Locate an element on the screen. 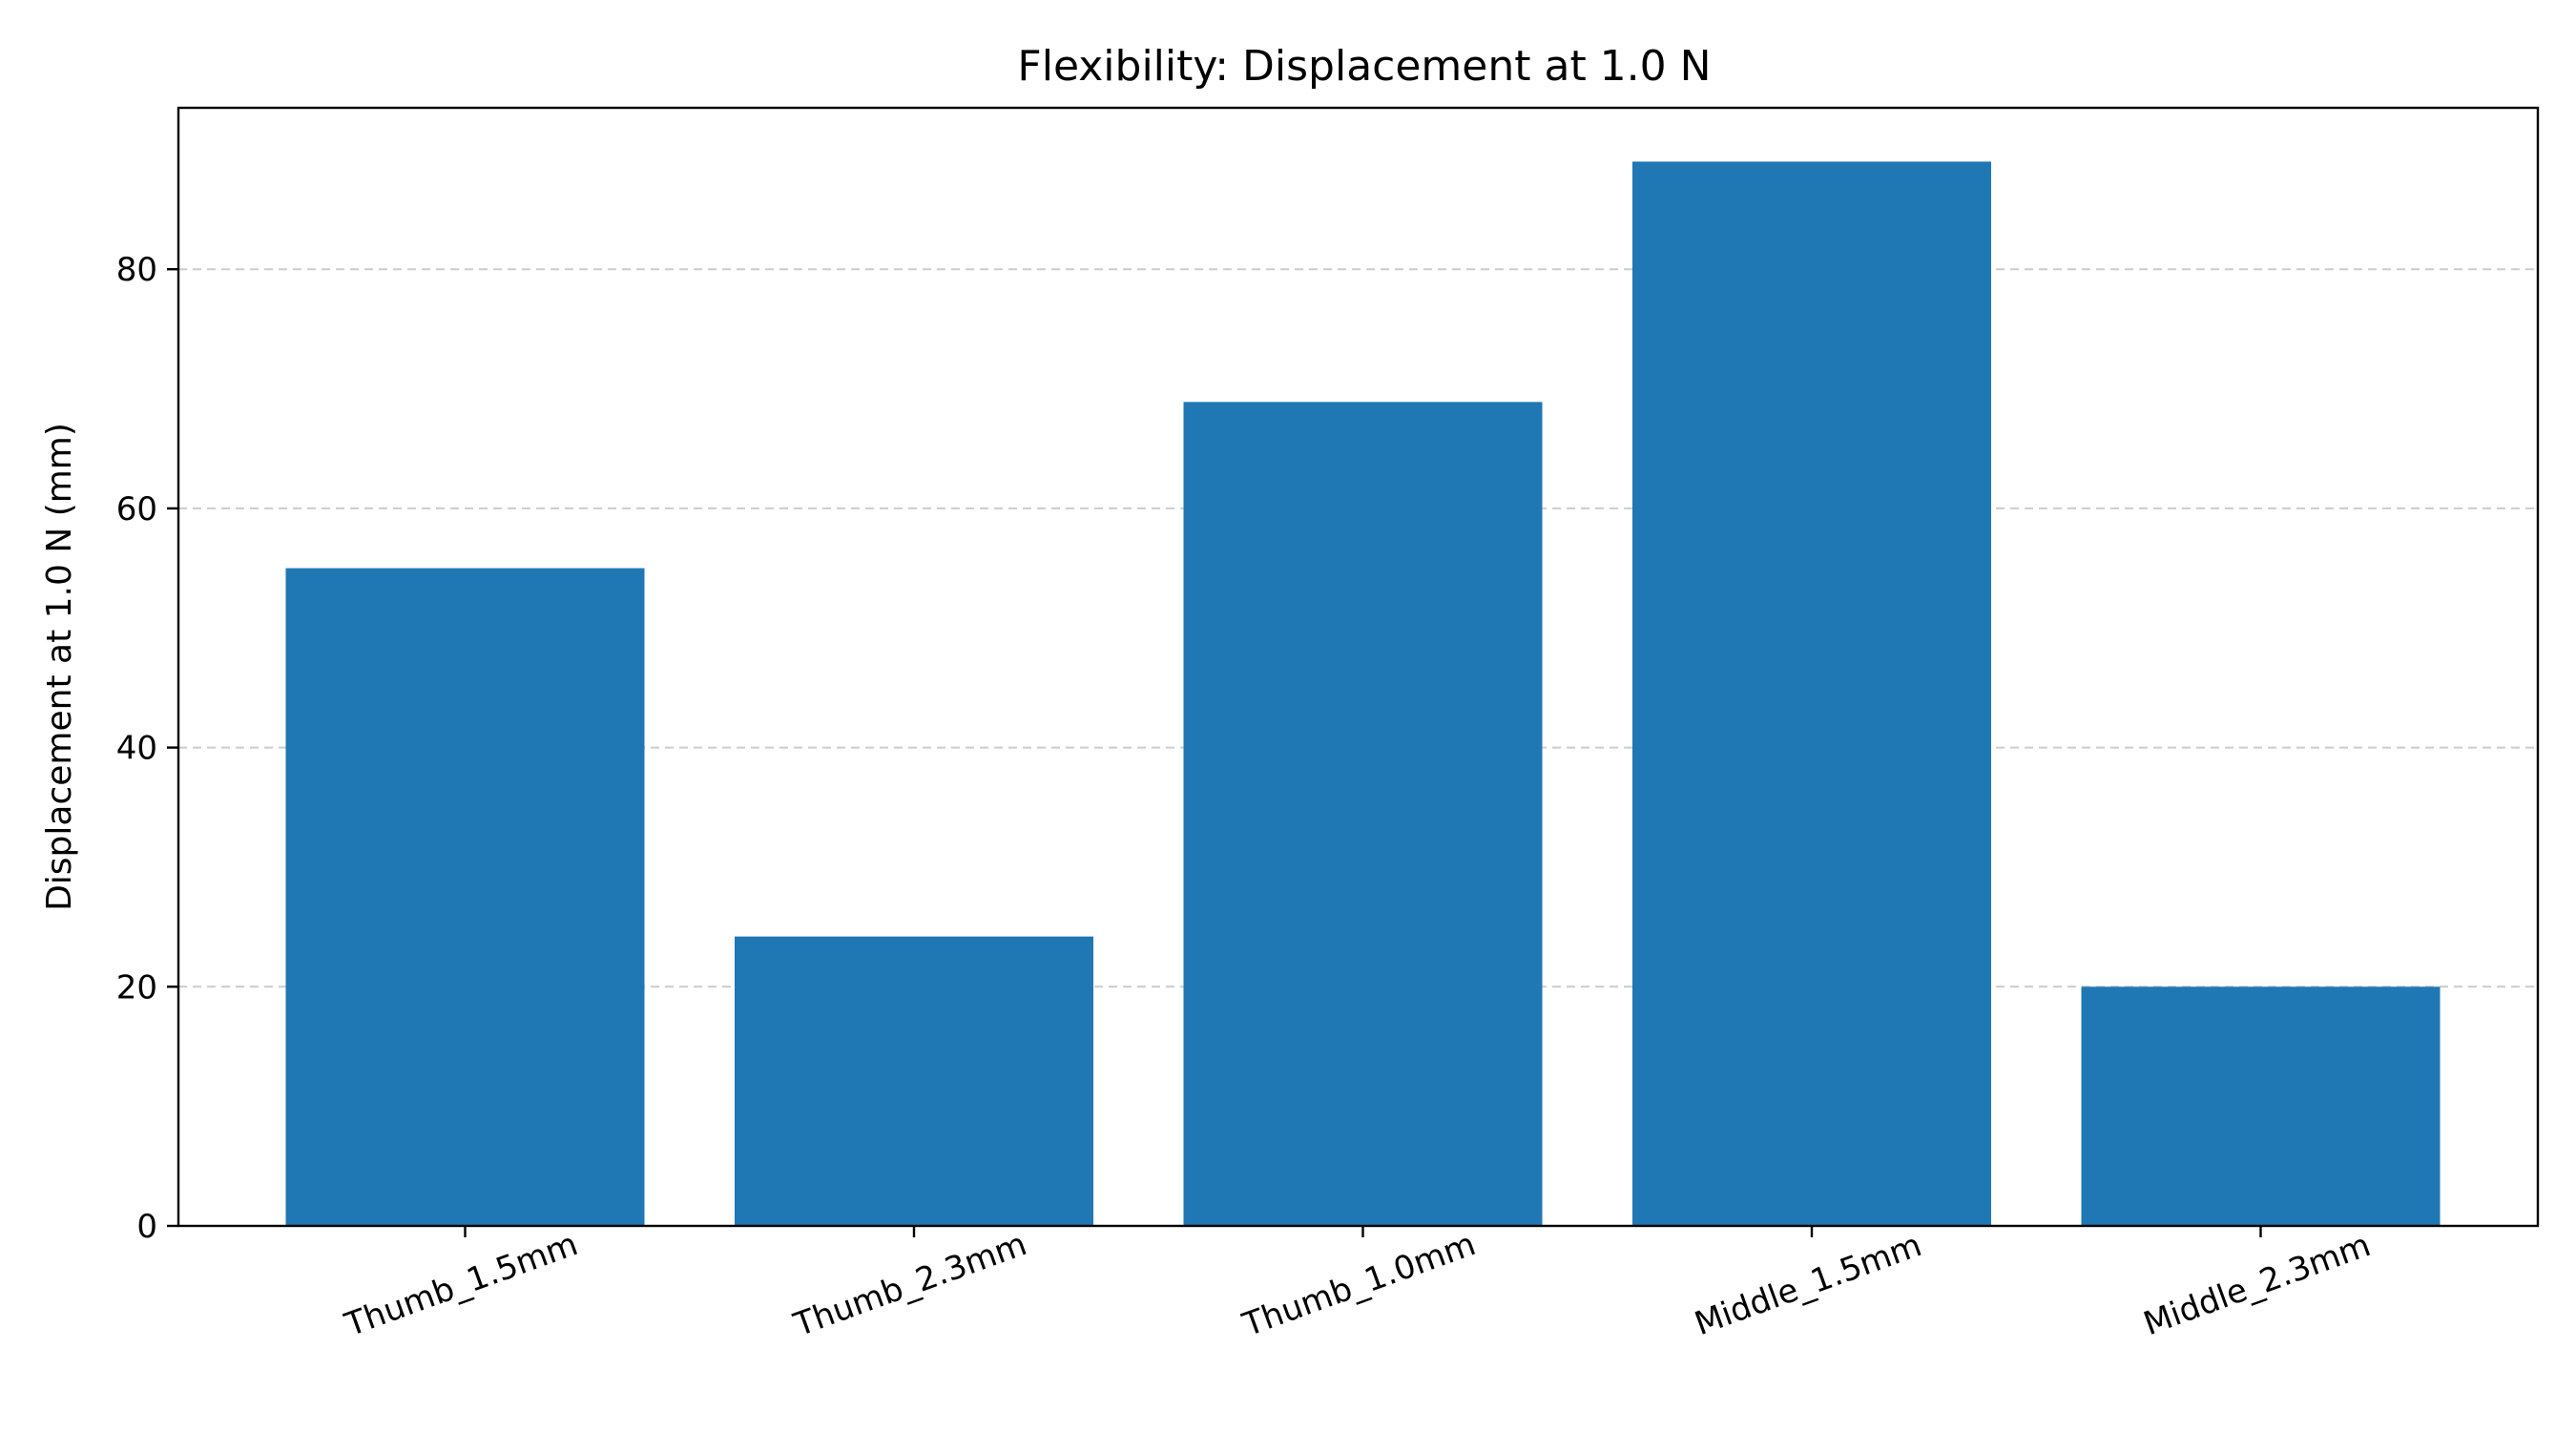 The image size is (2576, 1431). y-tick-label: 40 is located at coordinates (136, 749).